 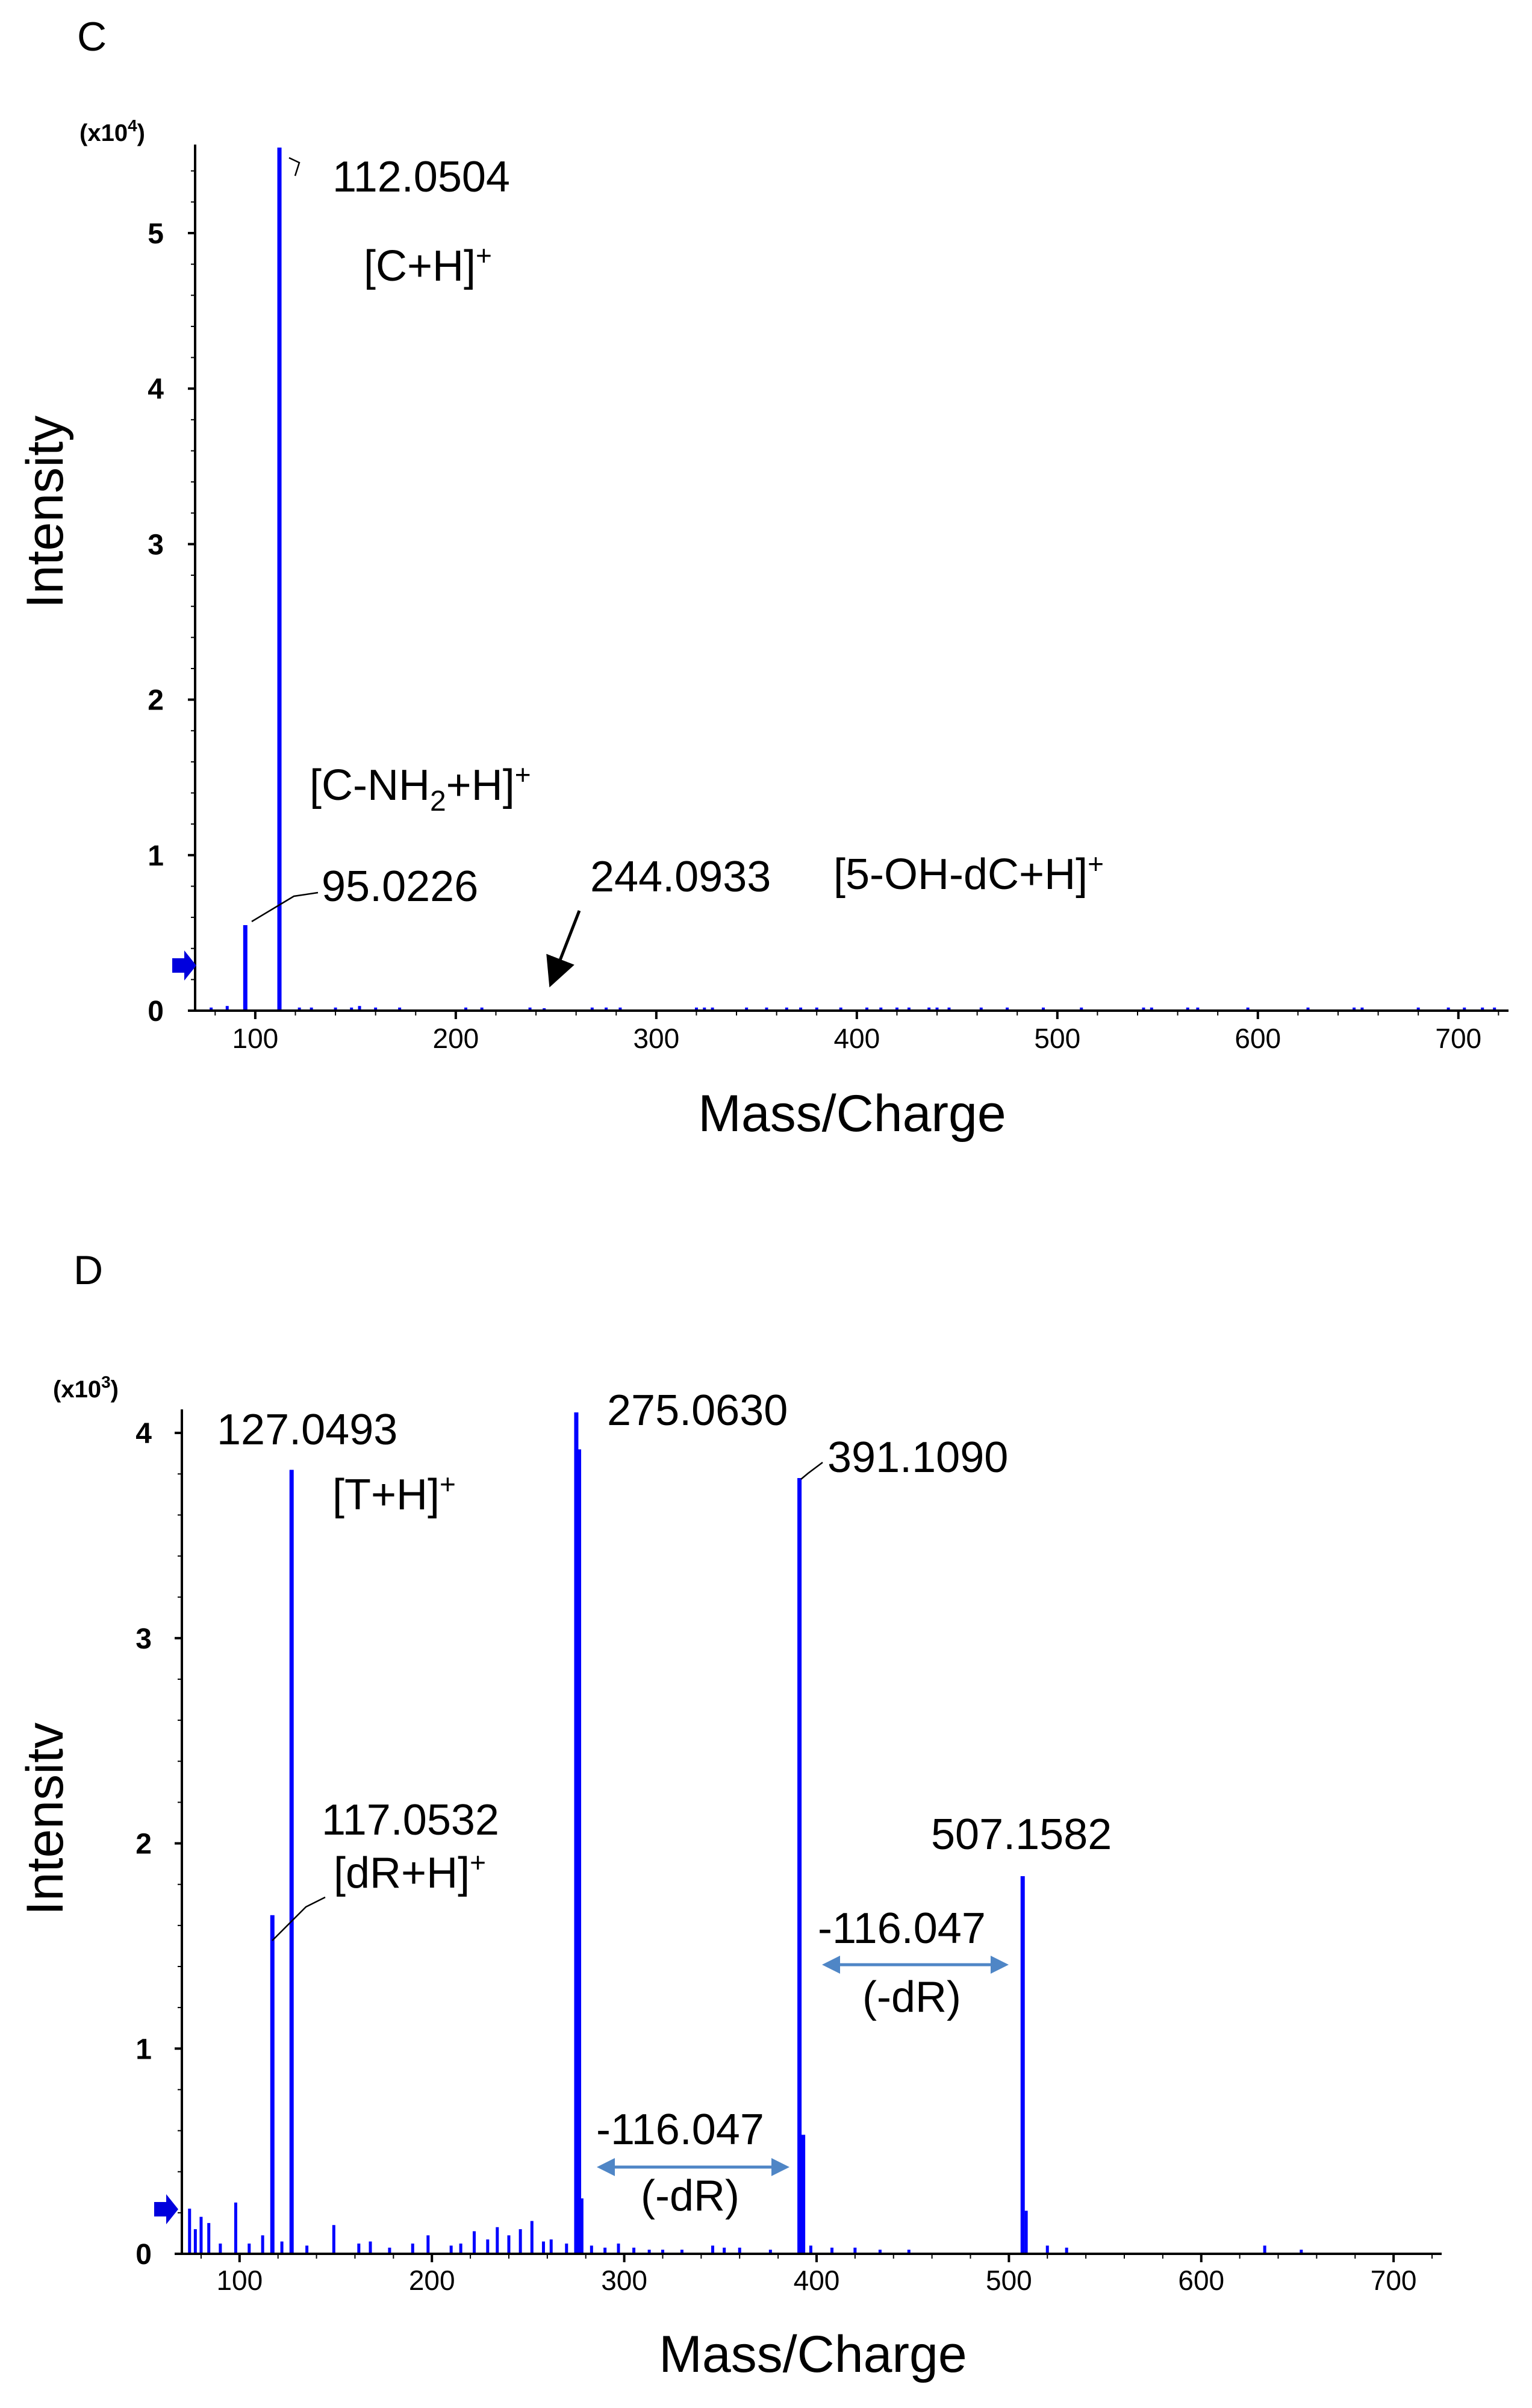 I want to click on panel-d-x-axis-title: Mass/Charge, so click(x=813, y=2354).